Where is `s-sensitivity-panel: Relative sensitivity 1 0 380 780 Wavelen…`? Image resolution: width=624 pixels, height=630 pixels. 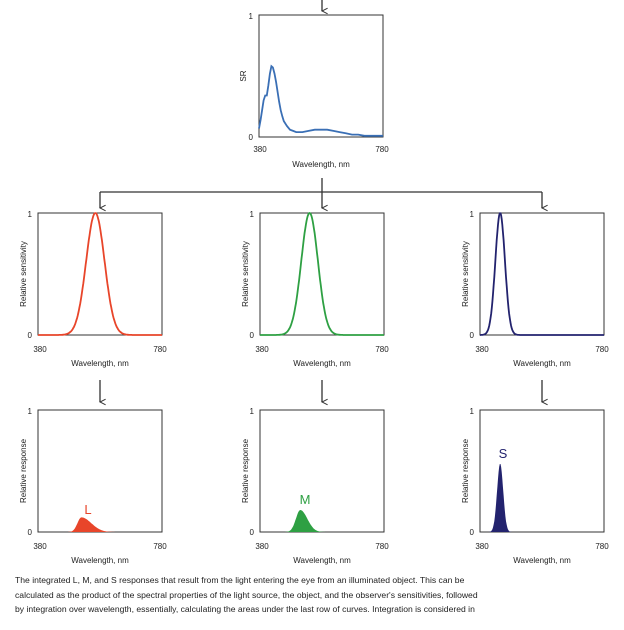 s-sensitivity-panel: Relative sensitivity 1 0 380 780 Wavelen… is located at coordinates (535, 289).